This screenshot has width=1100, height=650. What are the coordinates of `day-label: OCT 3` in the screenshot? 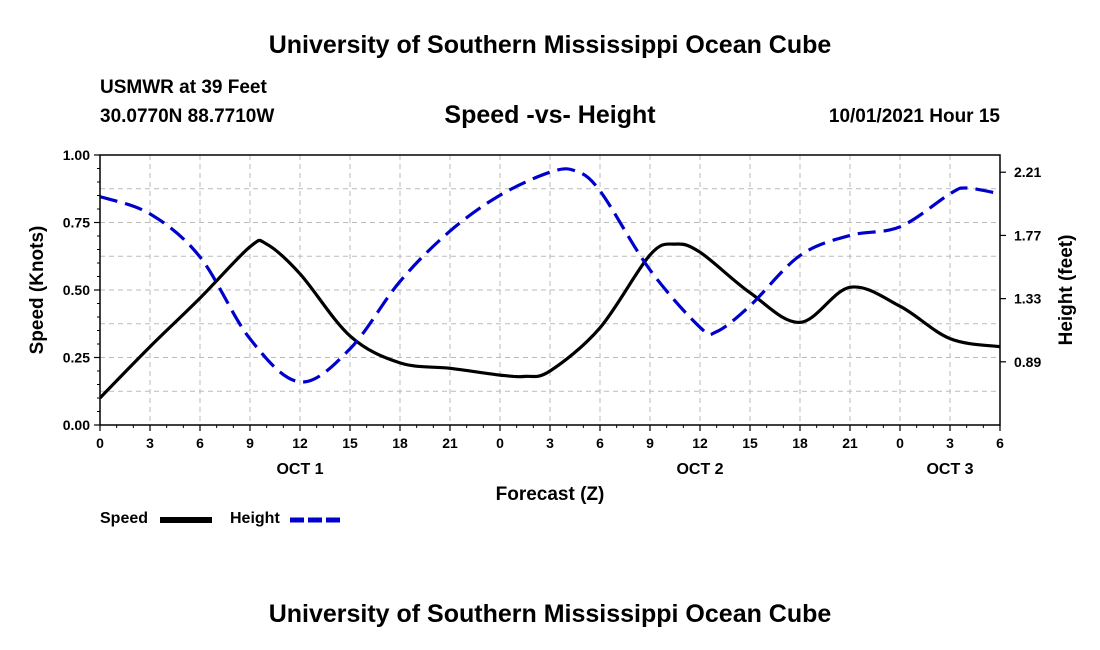 It's located at (949, 469).